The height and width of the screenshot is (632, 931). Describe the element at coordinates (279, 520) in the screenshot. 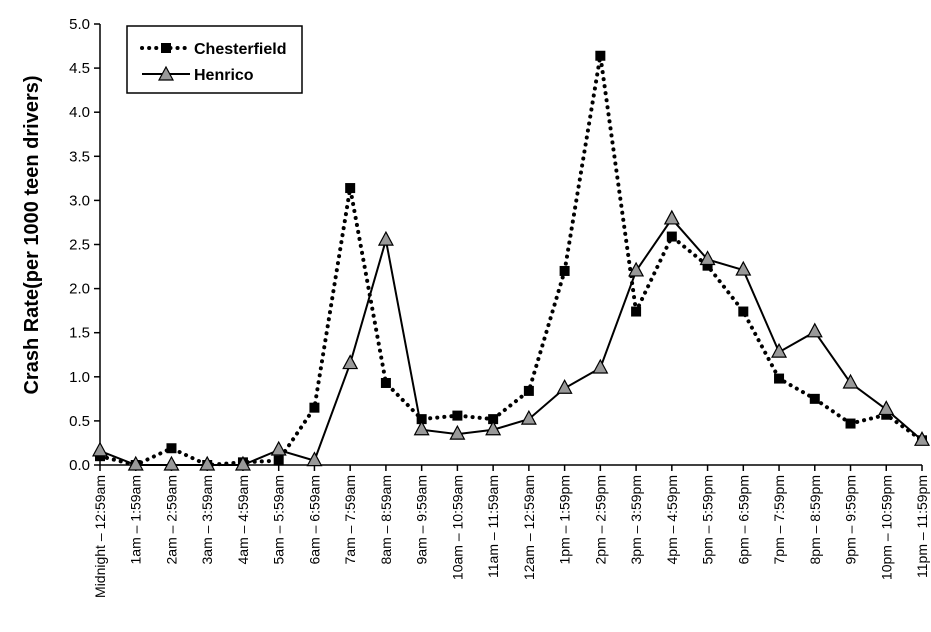

I see `x-tick-label: 5am – 5:59am` at that location.